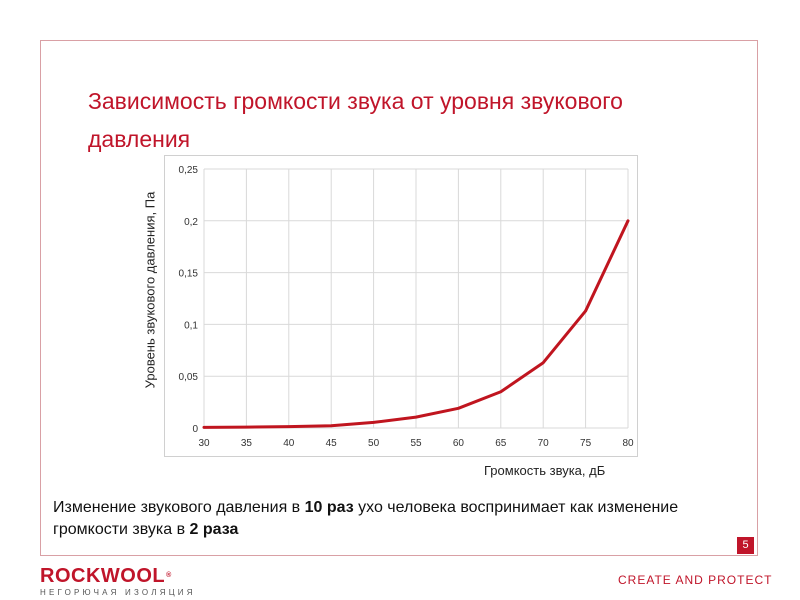 This screenshot has width=800, height=600. I want to click on x-tick-label: 65, so click(501, 443).